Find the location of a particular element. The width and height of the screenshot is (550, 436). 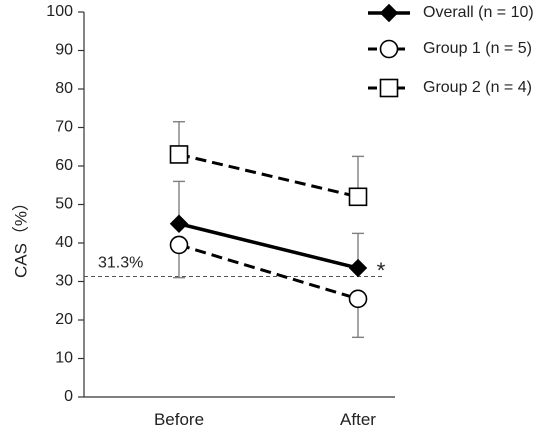

significance-mark: * is located at coordinates (381, 270).